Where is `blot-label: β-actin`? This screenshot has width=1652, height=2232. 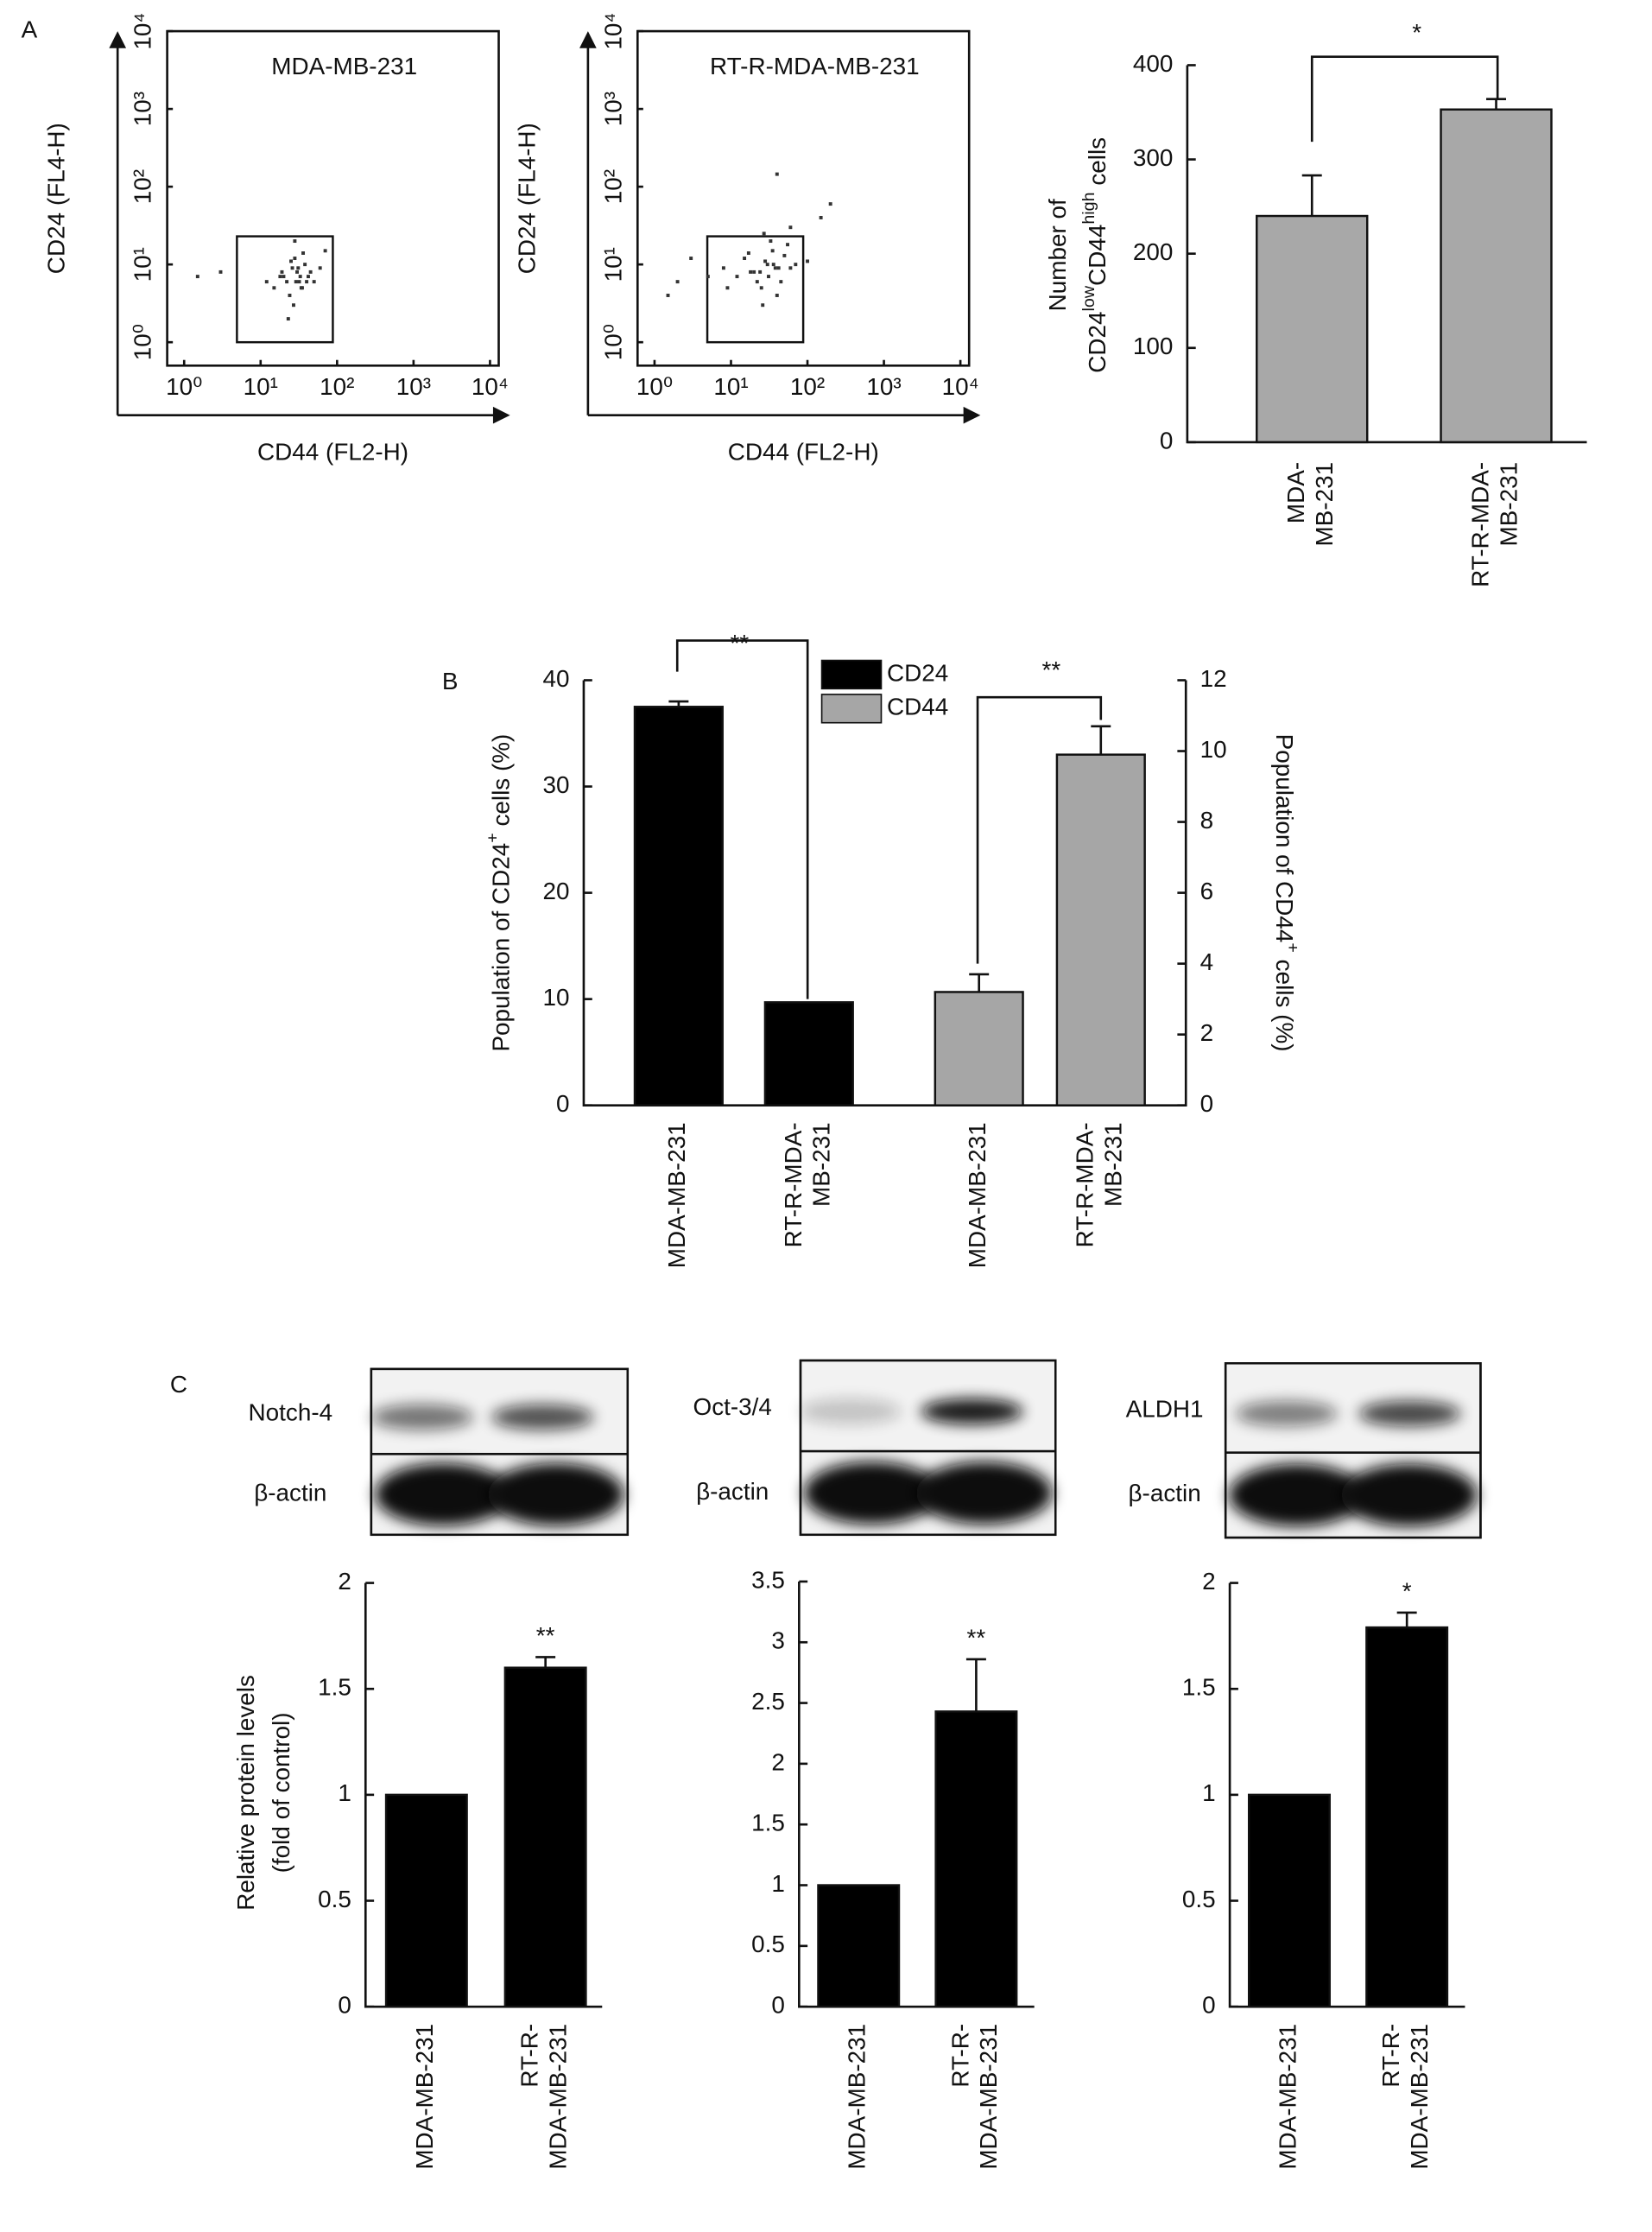 blot-label: β-actin is located at coordinates (290, 1492).